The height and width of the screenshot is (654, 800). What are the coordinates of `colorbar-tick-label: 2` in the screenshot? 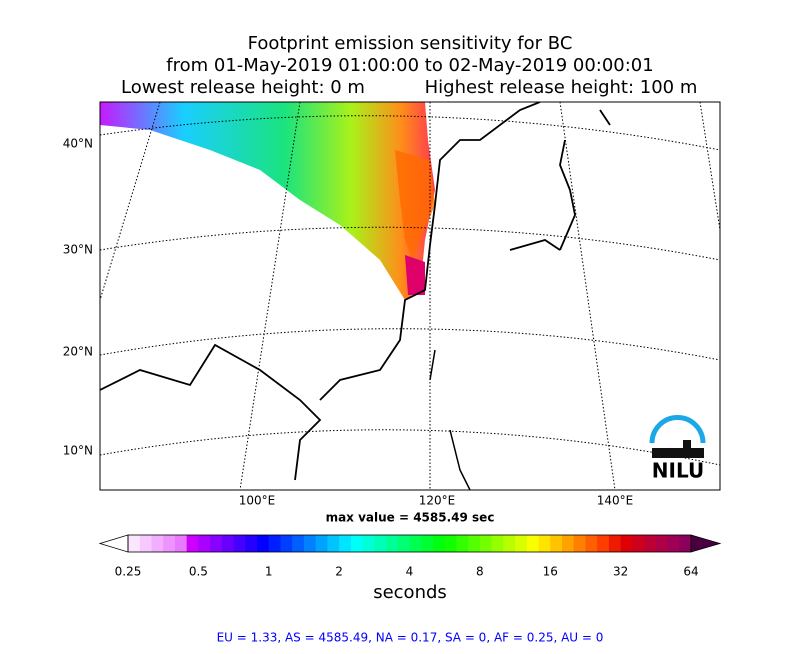 It's located at (339, 572).